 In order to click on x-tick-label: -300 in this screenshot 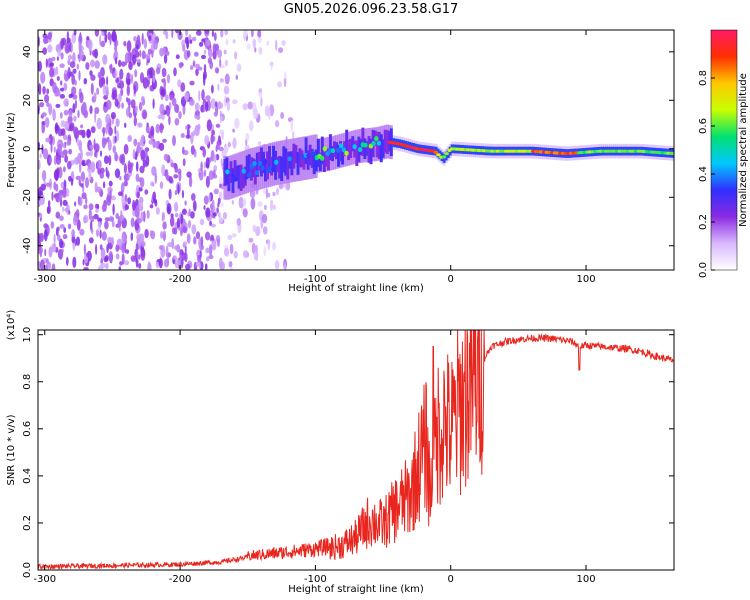, I will do `click(44, 579)`.